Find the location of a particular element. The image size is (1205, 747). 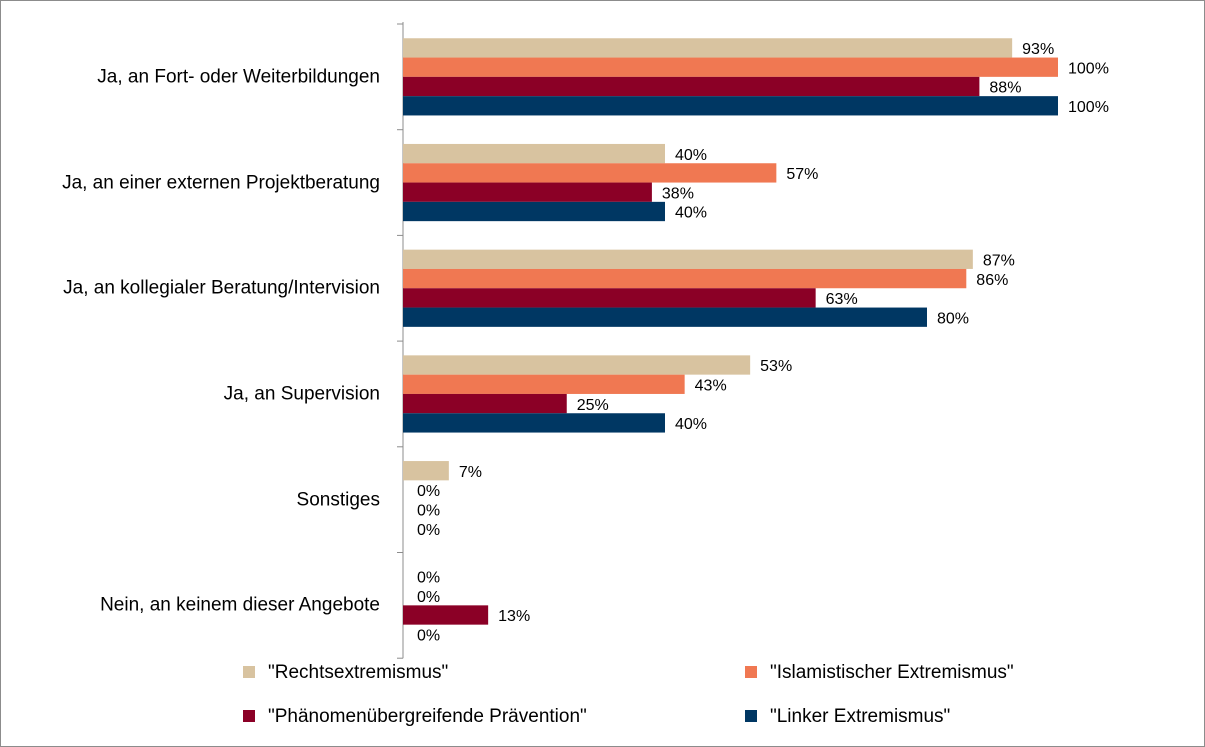

data-label: 86% is located at coordinates (992, 280).